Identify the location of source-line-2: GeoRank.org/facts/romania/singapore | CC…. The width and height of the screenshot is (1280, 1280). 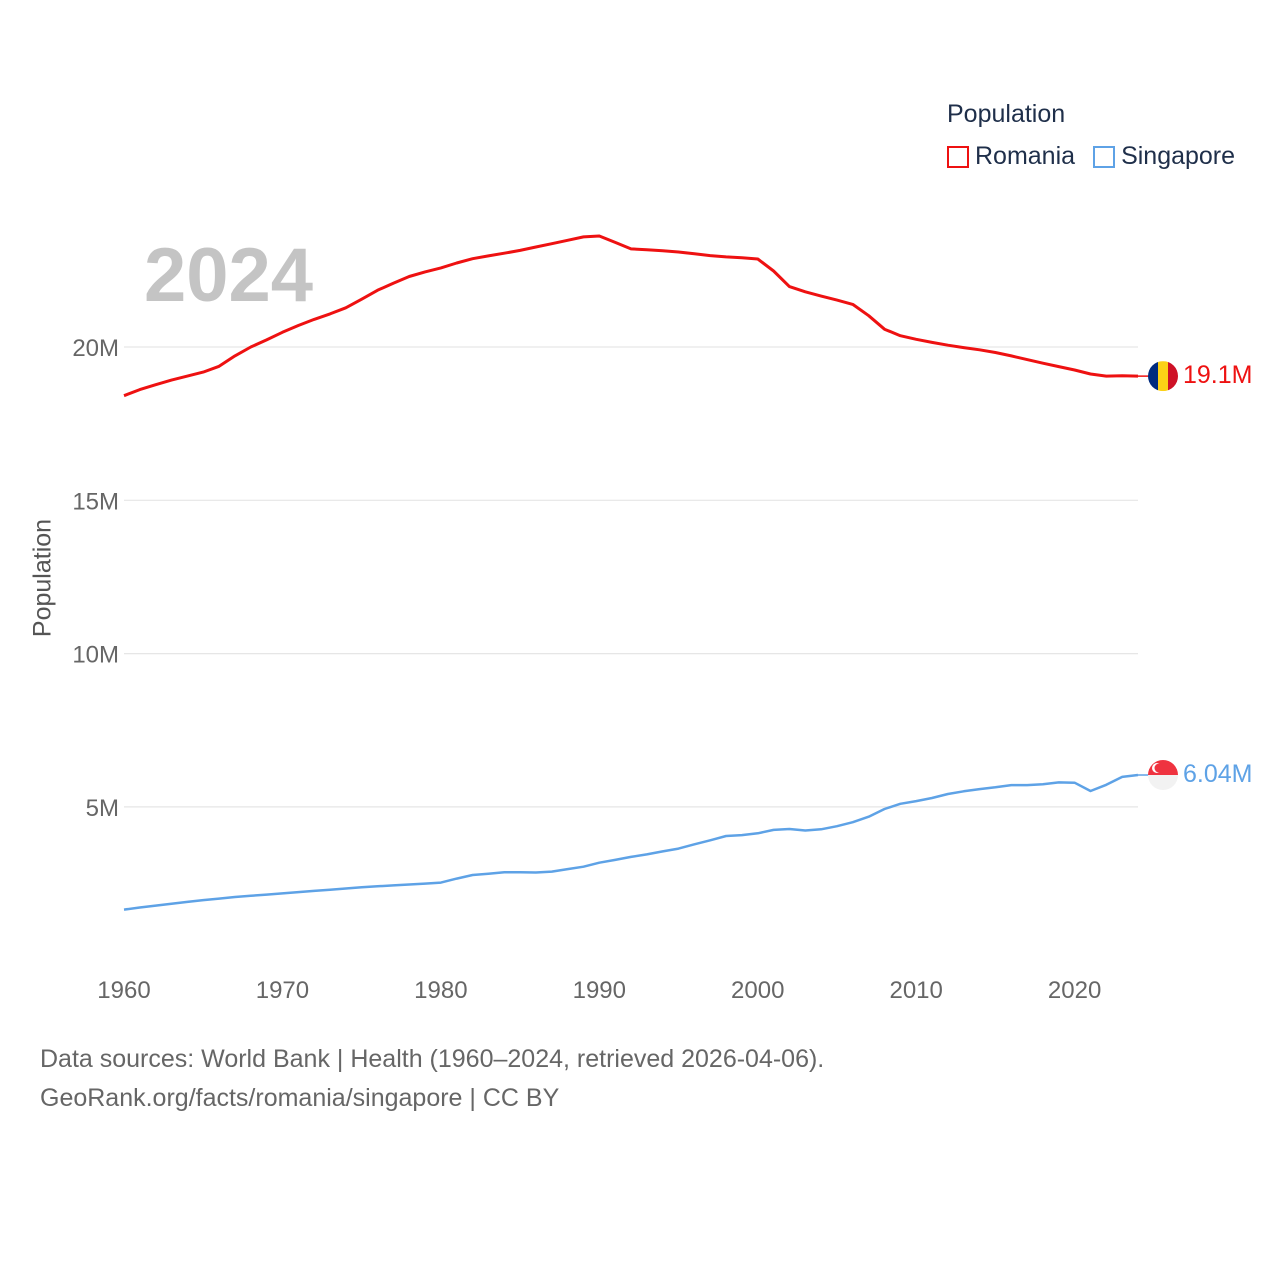
(300, 1098).